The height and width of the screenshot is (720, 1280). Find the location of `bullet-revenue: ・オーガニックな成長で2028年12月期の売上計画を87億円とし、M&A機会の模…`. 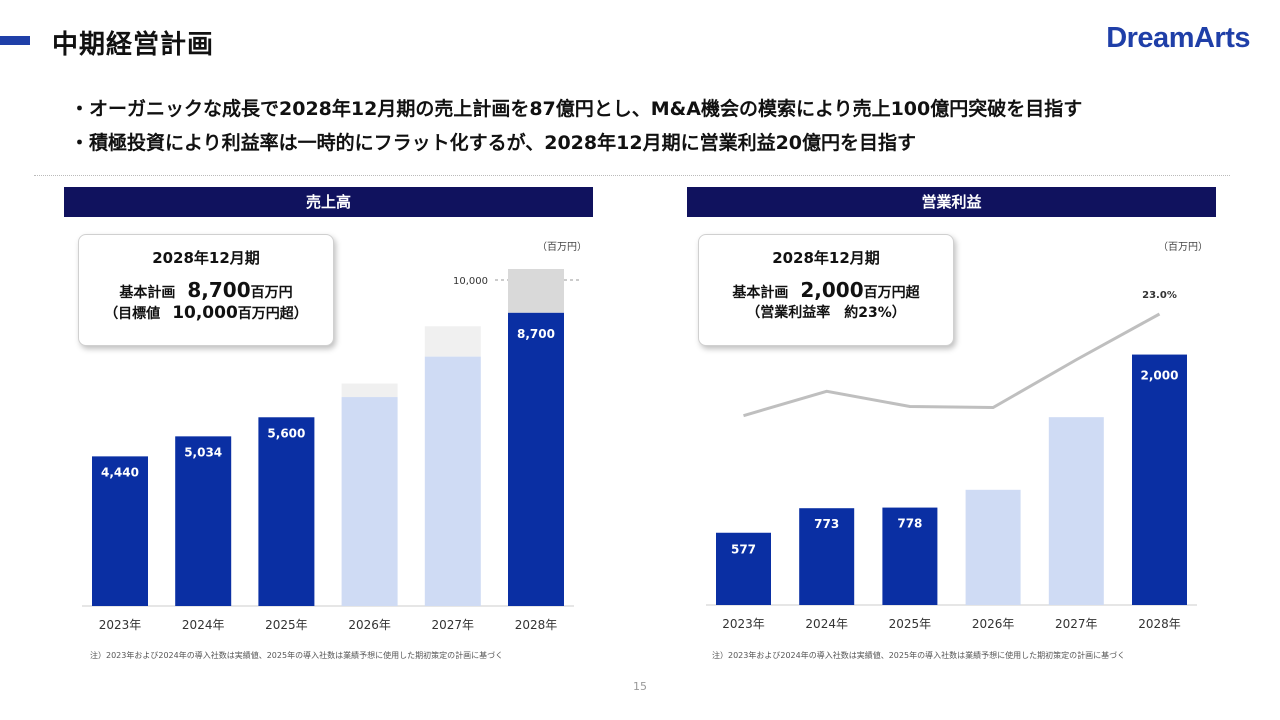

bullet-revenue: ・オーガニックな成長で2028年12月期の売上計画を87億円とし、M&A機会の模… is located at coordinates (576, 109).